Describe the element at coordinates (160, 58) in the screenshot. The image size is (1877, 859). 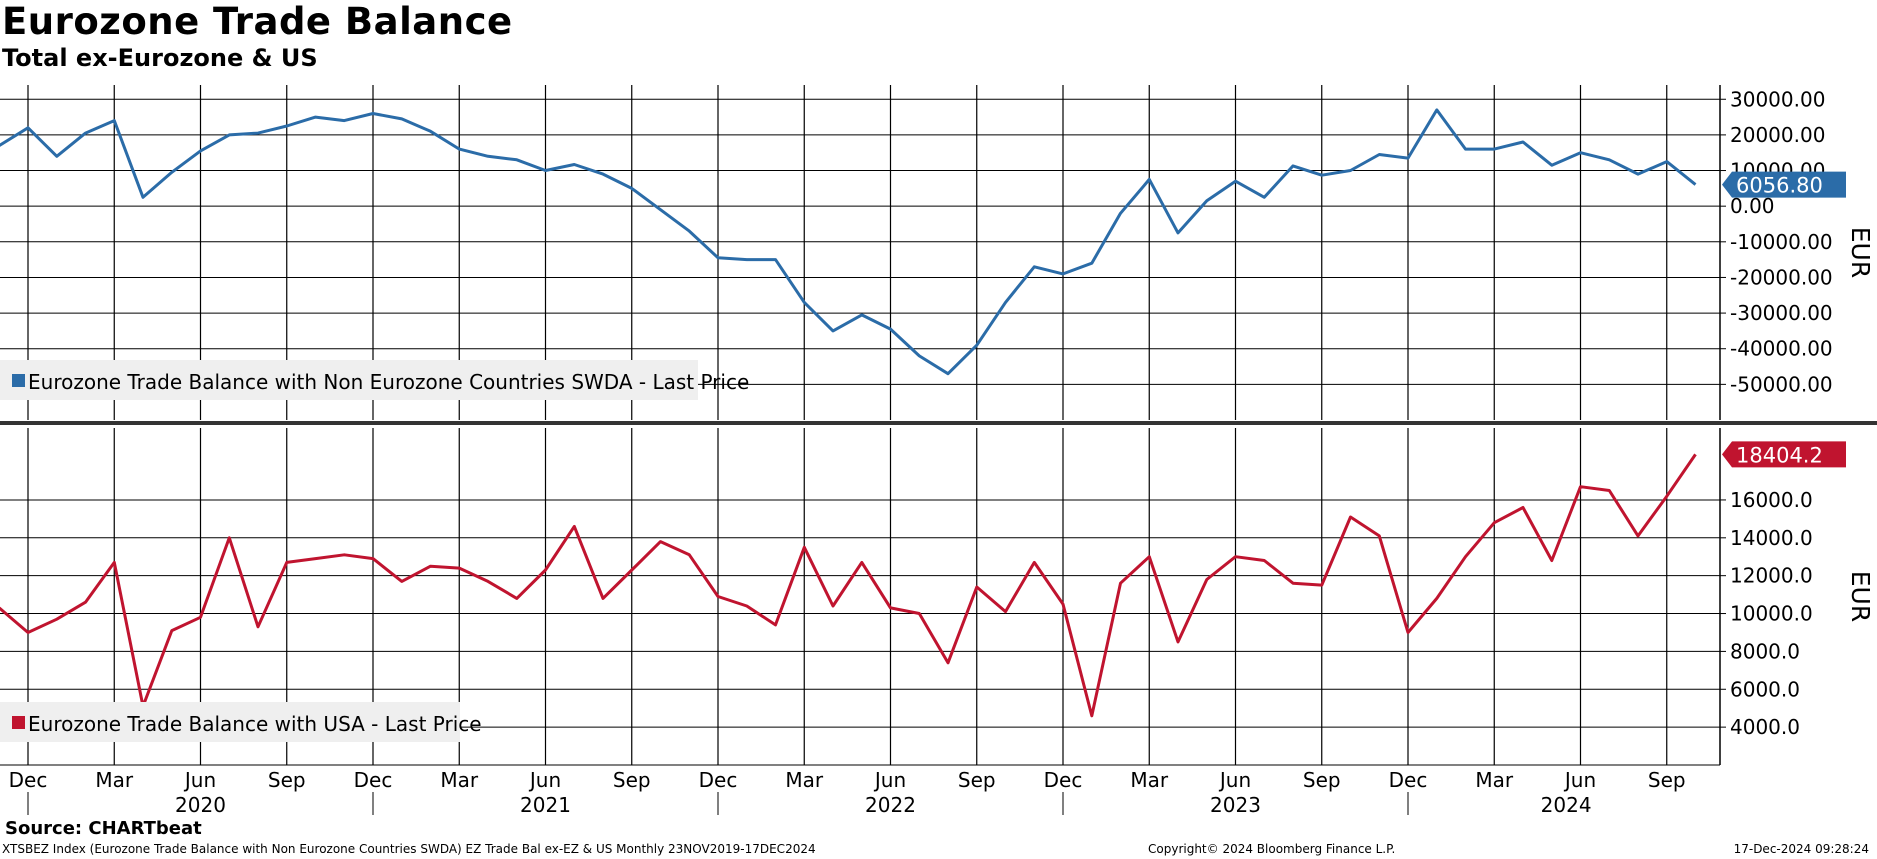
I see `chart-subtitle: Total ex-Eurozone & US` at that location.